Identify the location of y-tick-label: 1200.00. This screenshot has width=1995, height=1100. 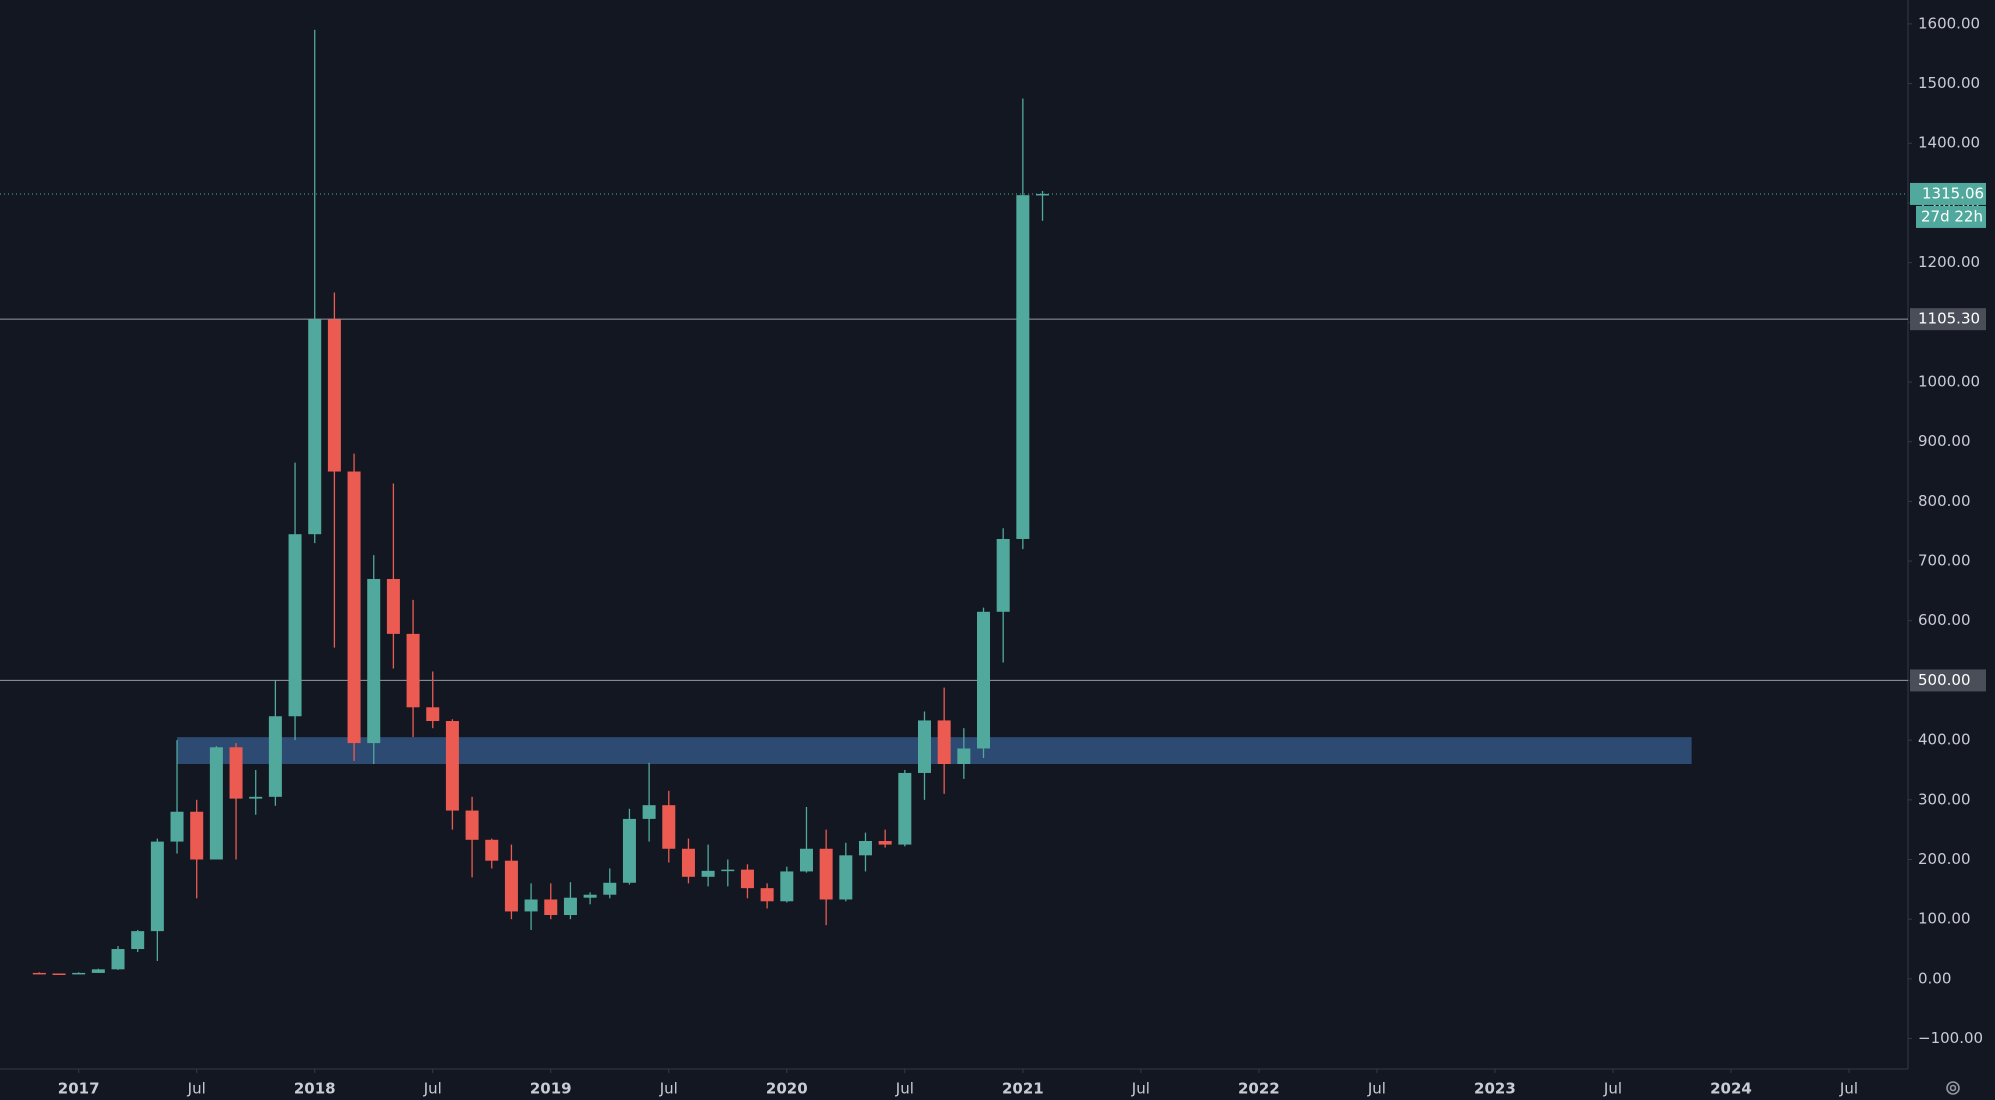
(1949, 262).